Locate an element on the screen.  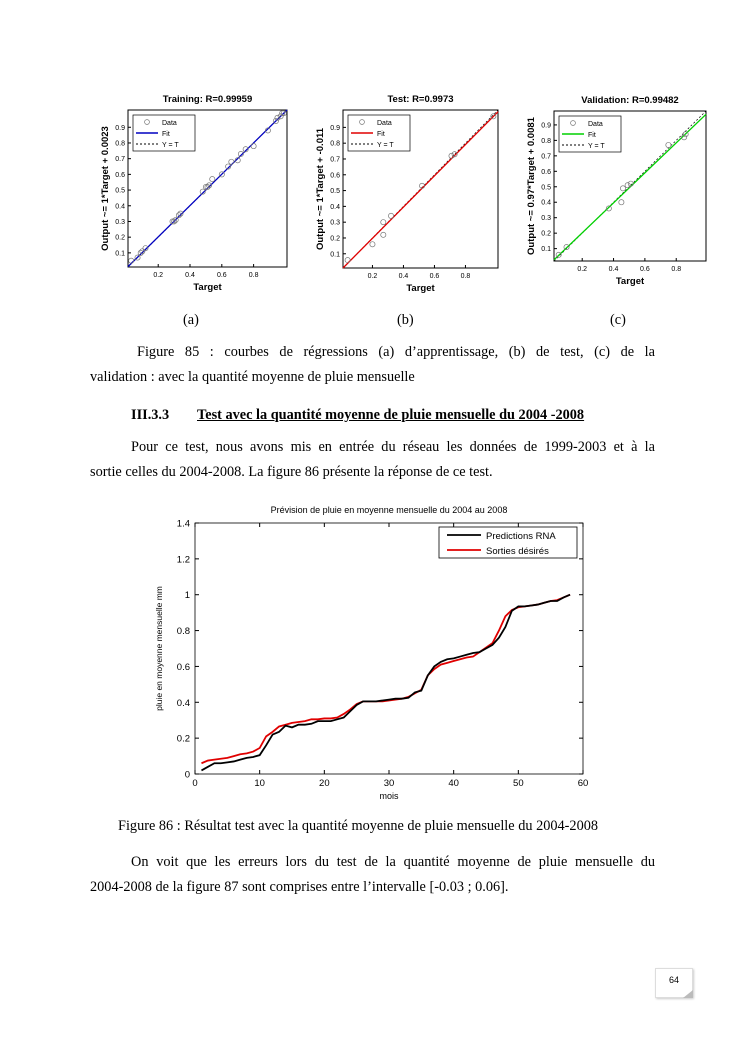
legend-label: Predictions RNA is located at coordinates (521, 536).